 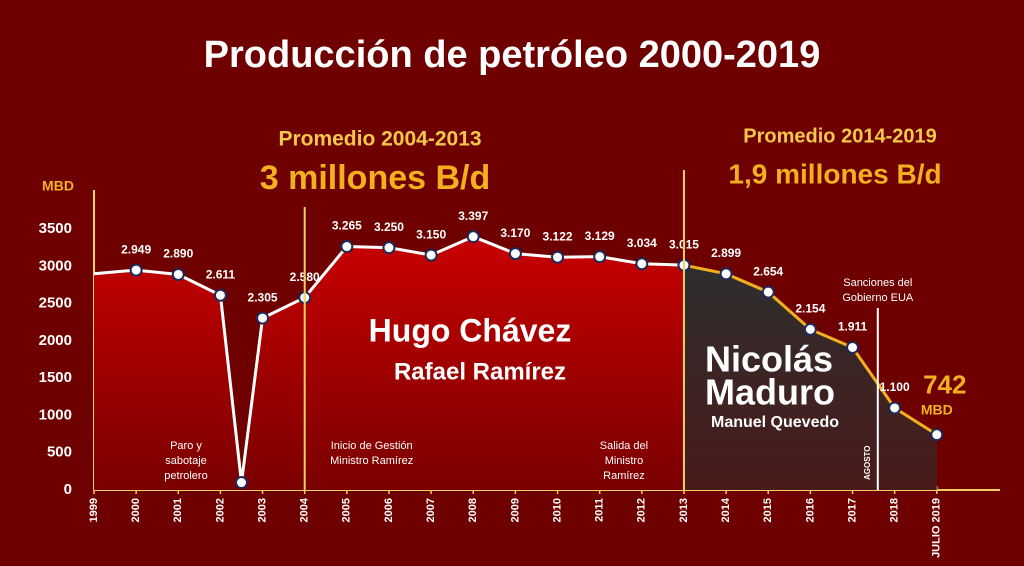 I want to click on value-label: 3.250, so click(x=389, y=227).